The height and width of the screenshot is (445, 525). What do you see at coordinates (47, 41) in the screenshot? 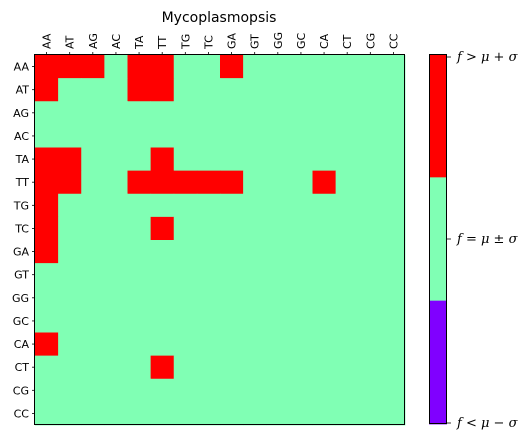
I see `x-tick-label: AA` at bounding box center [47, 41].